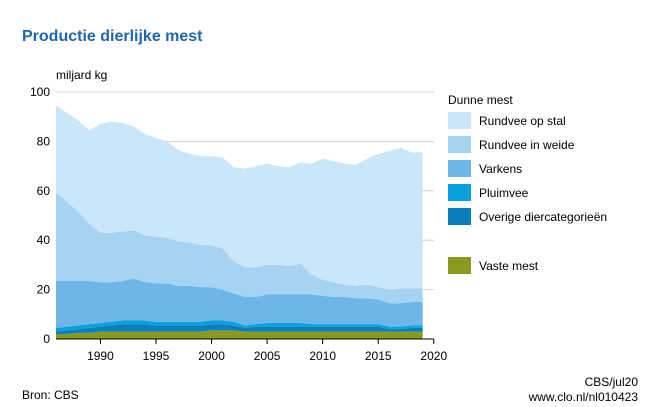 Image resolution: width=660 pixels, height=407 pixels. Describe the element at coordinates (50, 395) in the screenshot. I see `source-note: Bron: CBS` at that location.